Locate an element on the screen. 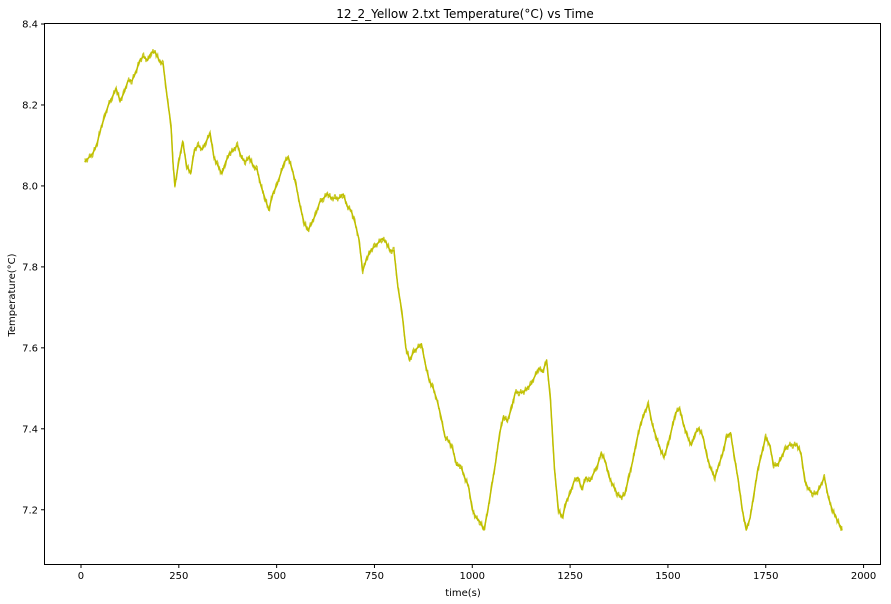 The height and width of the screenshot is (604, 891). x-tick-label: 250 is located at coordinates (178, 576).